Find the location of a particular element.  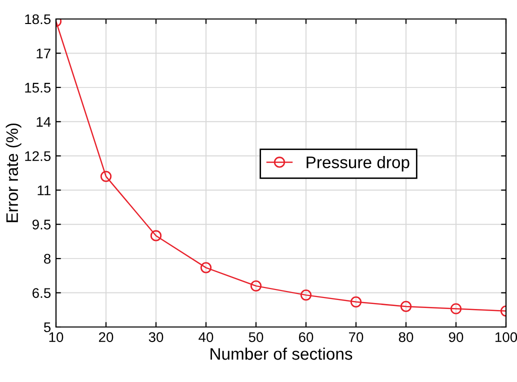

y-tick-label: 8 is located at coordinates (47, 259).